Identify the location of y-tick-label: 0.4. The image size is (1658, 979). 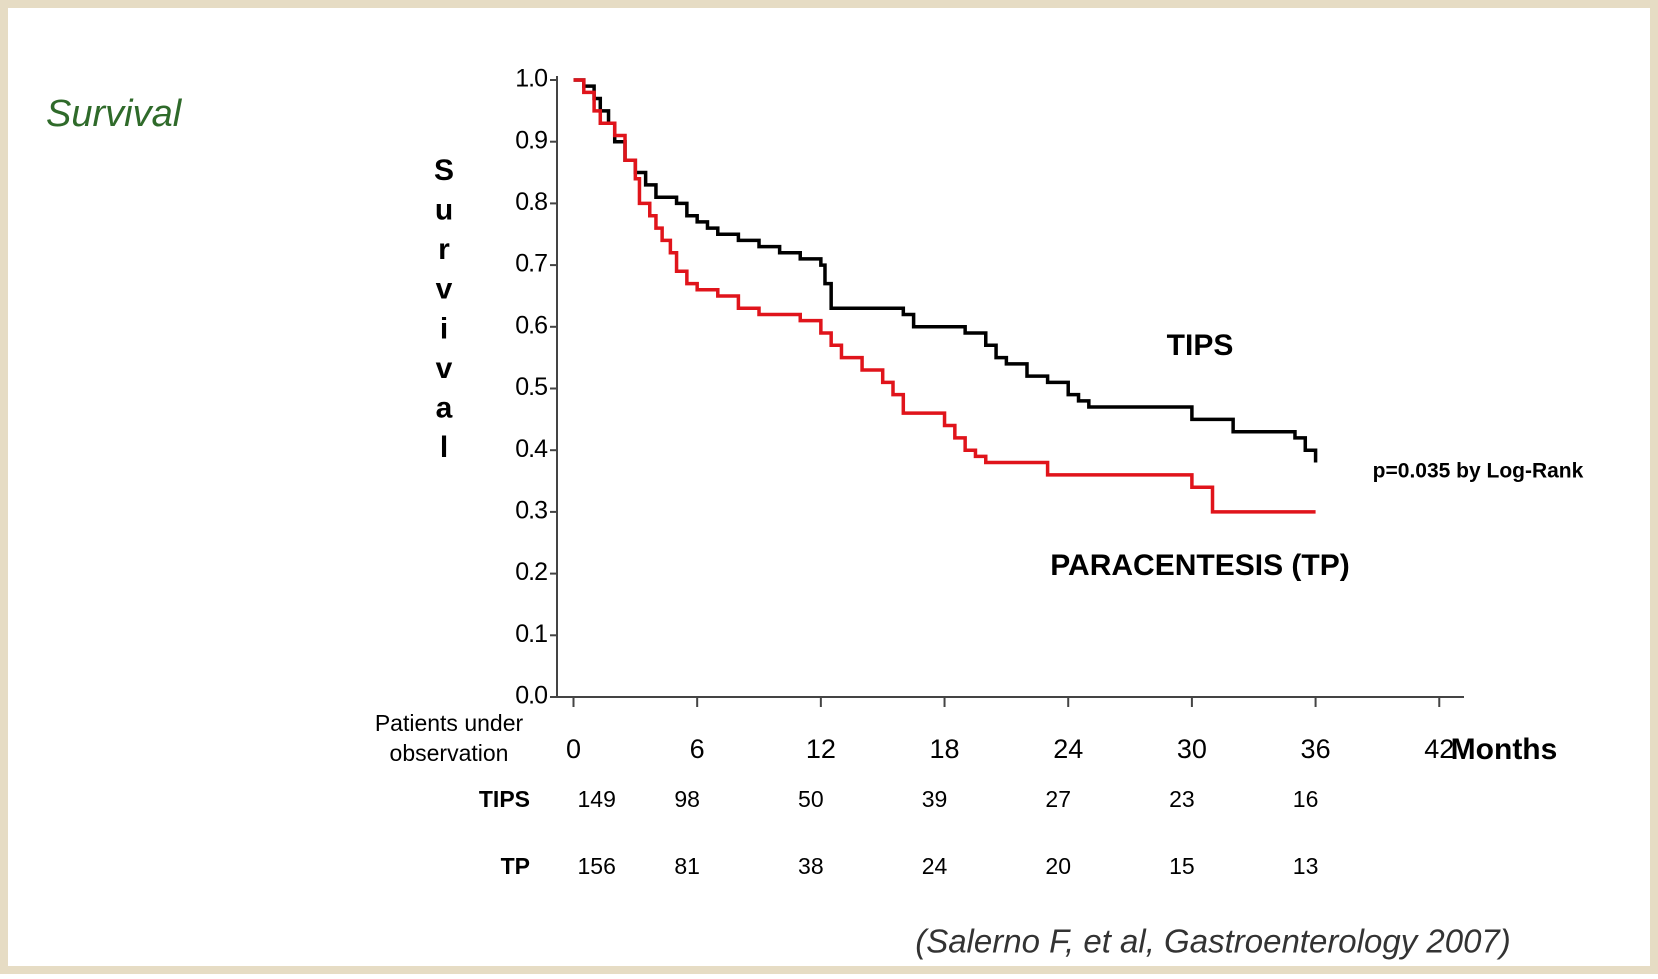
(531, 449).